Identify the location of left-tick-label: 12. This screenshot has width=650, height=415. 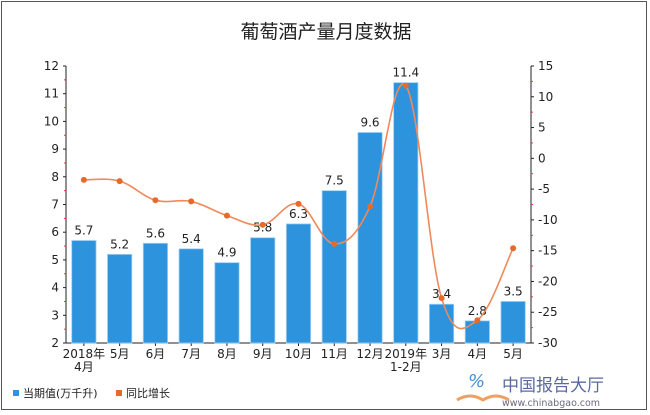
(51, 66).